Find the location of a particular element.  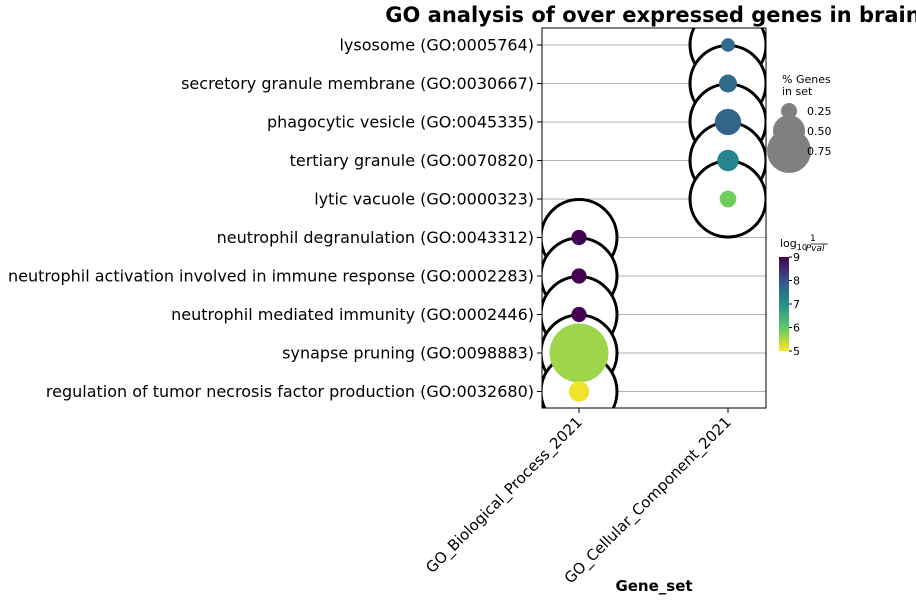

size-legend-label-1: 0.25 is located at coordinates (819, 111).